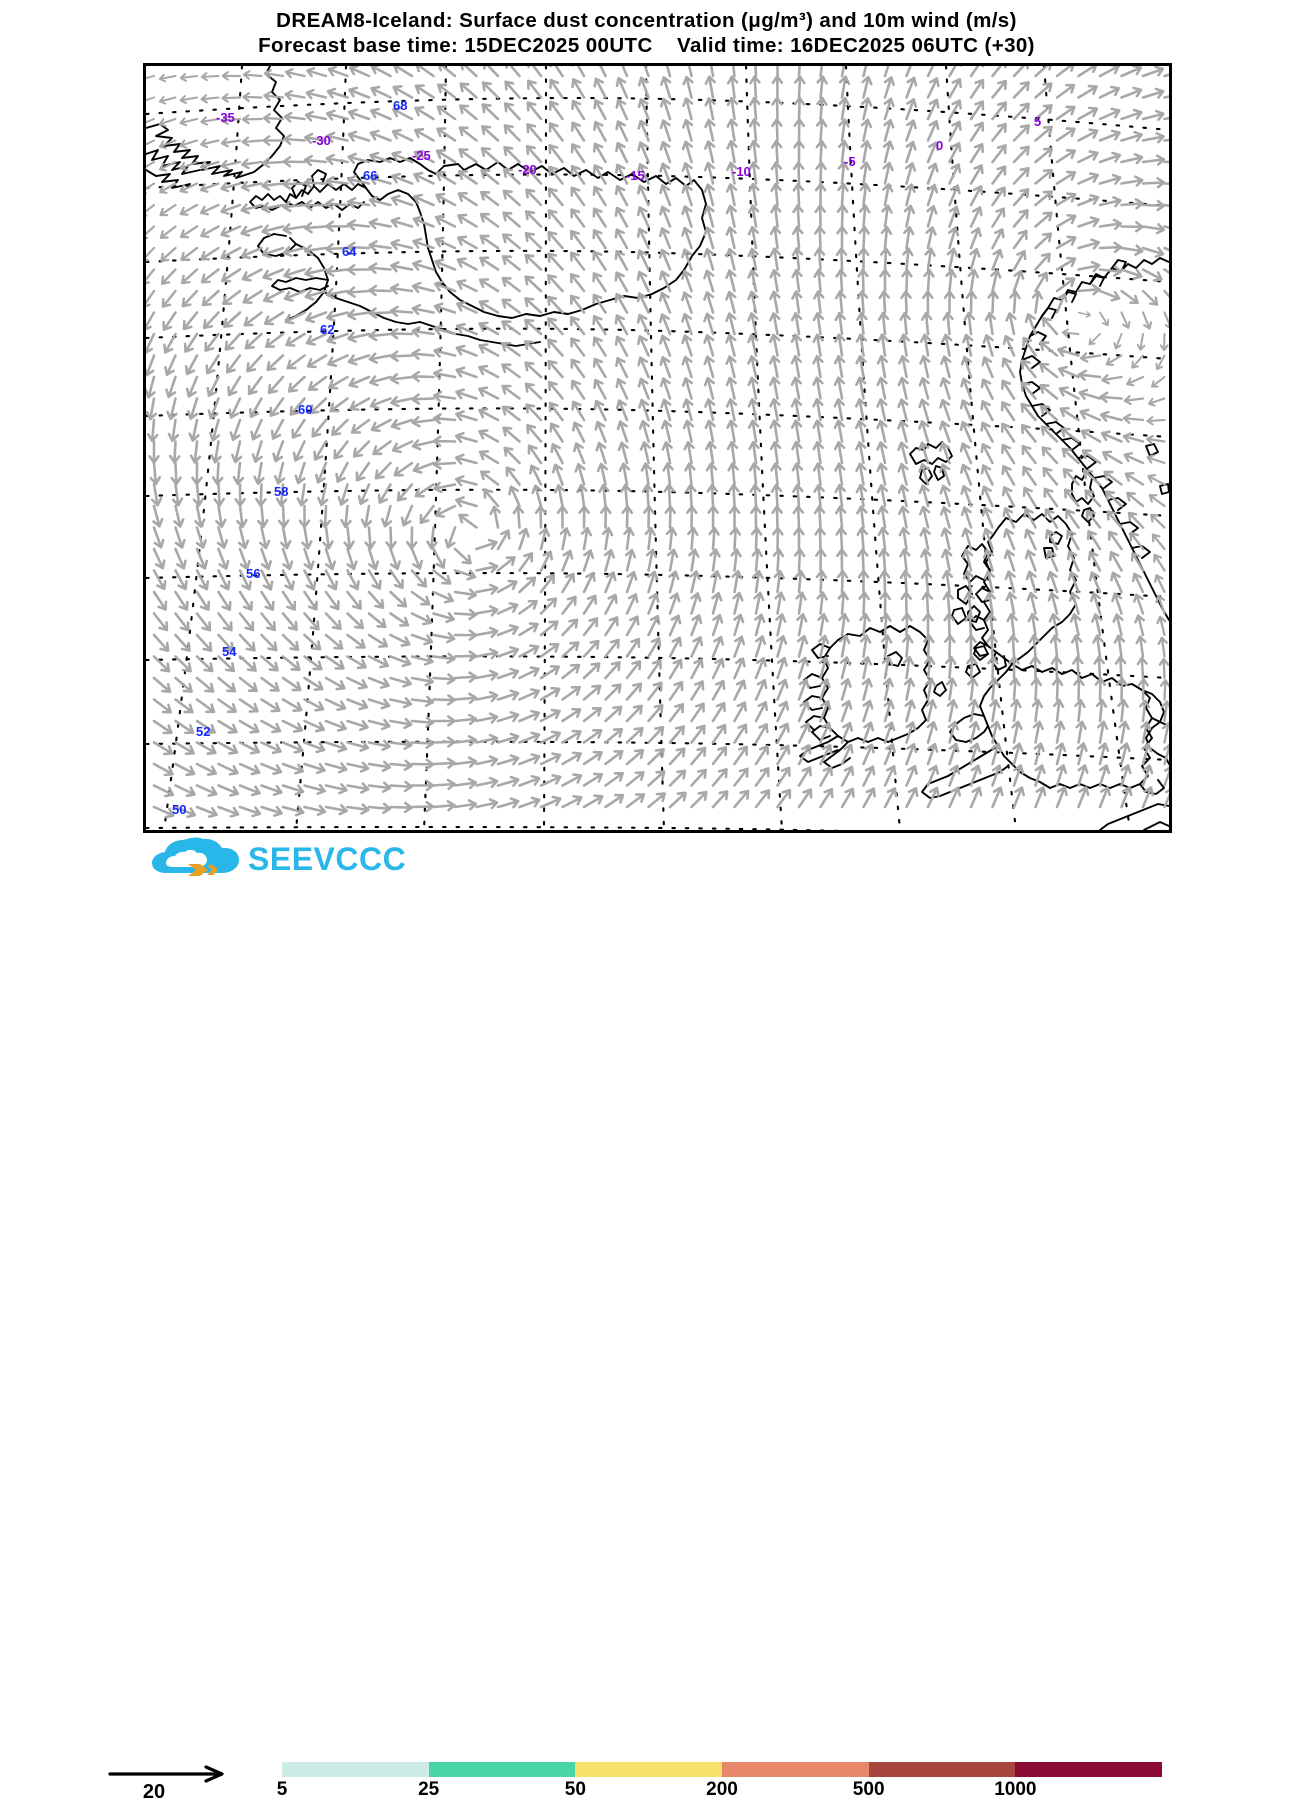  What do you see at coordinates (327, 329) in the screenshot?
I see `lat-label-62: 62` at bounding box center [327, 329].